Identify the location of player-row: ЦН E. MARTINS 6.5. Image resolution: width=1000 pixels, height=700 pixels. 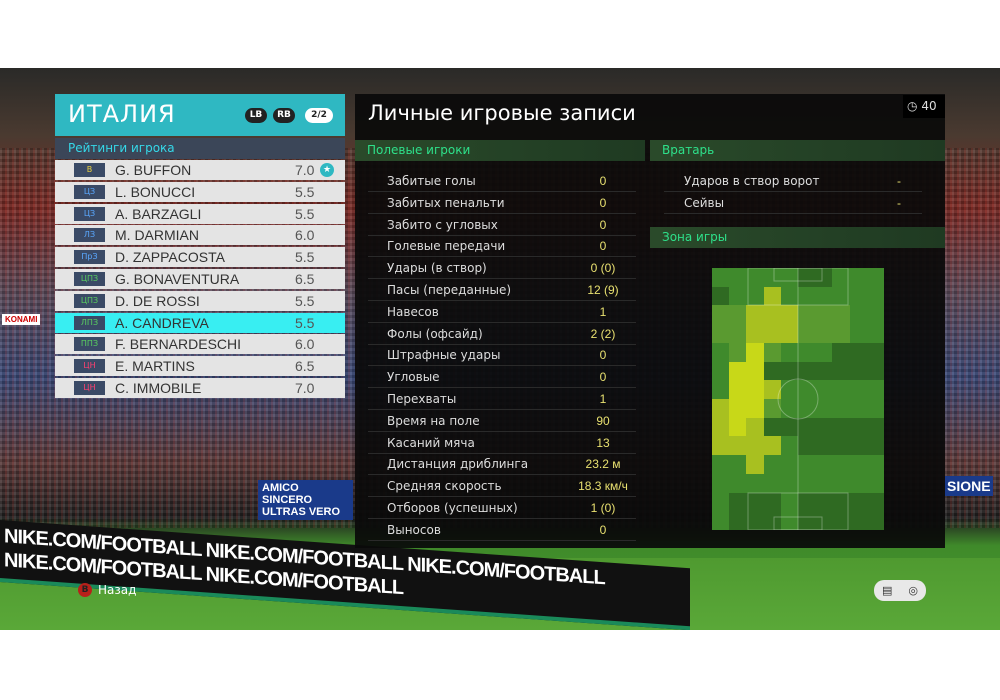
(200, 366).